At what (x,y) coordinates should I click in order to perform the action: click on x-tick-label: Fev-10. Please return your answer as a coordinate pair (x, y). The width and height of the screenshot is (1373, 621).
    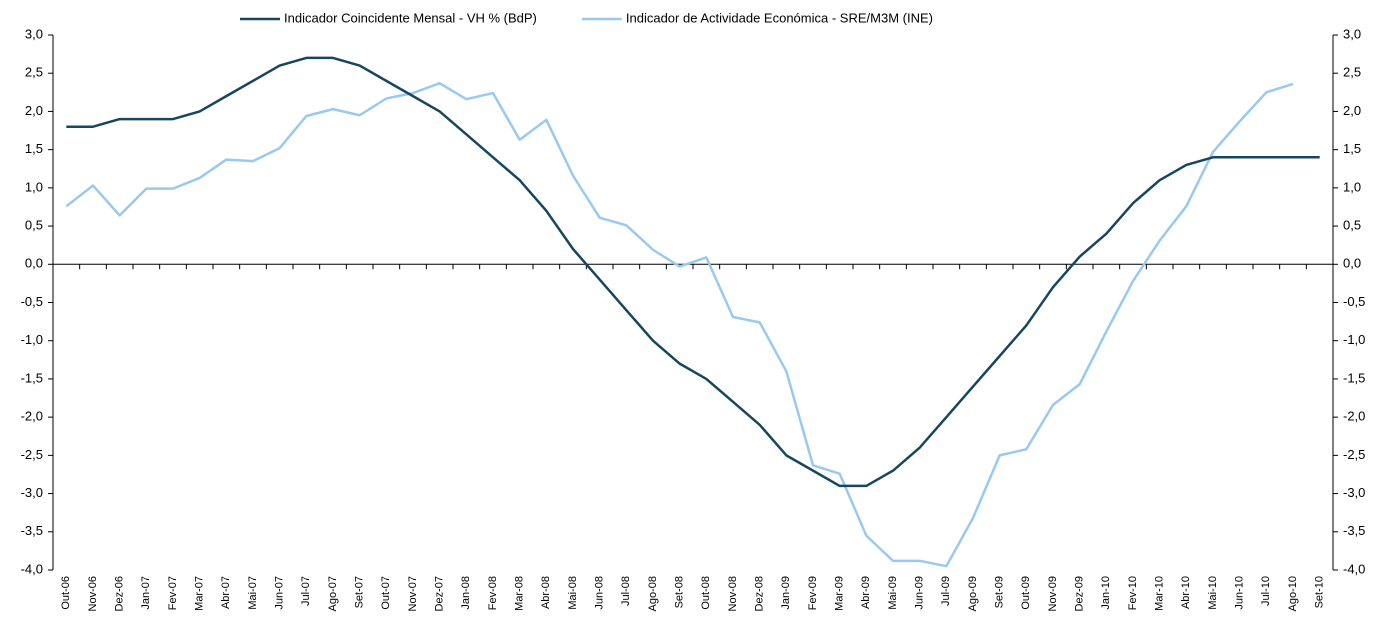
    Looking at the image, I should click on (1133, 593).